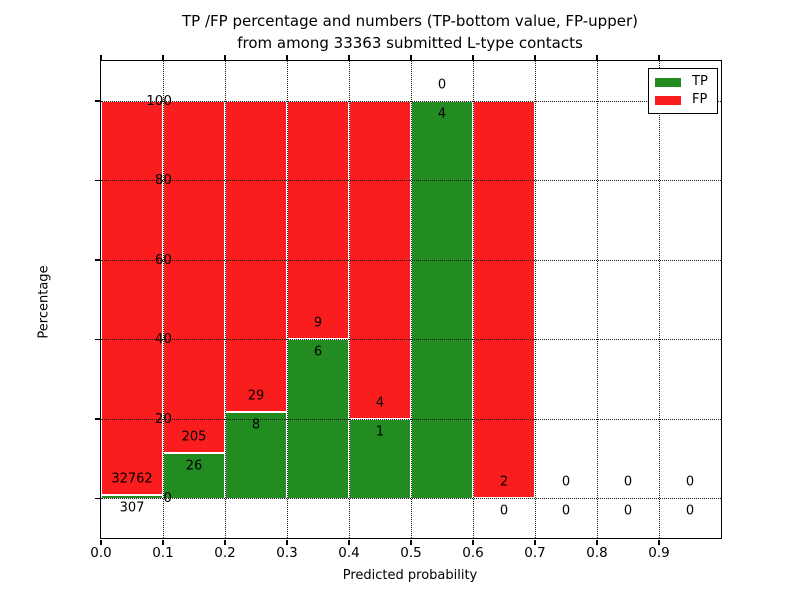  What do you see at coordinates (194, 466) in the screenshot?
I see `tp-count-label: 26` at bounding box center [194, 466].